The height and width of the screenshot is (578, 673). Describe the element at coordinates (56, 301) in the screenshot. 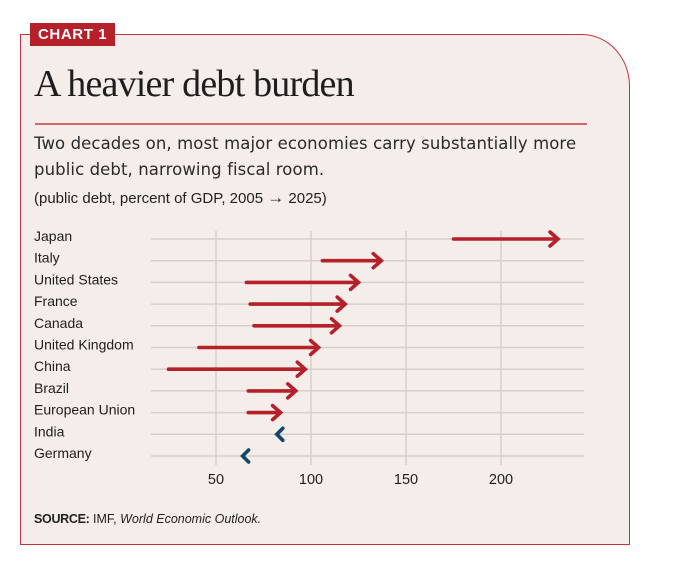

I see `category-label: France` at that location.